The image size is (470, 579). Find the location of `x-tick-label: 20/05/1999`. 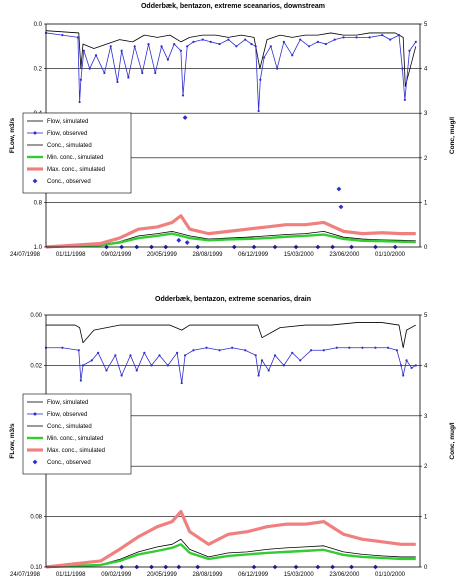

x-tick-label: 20/05/1999 is located at coordinates (162, 255).